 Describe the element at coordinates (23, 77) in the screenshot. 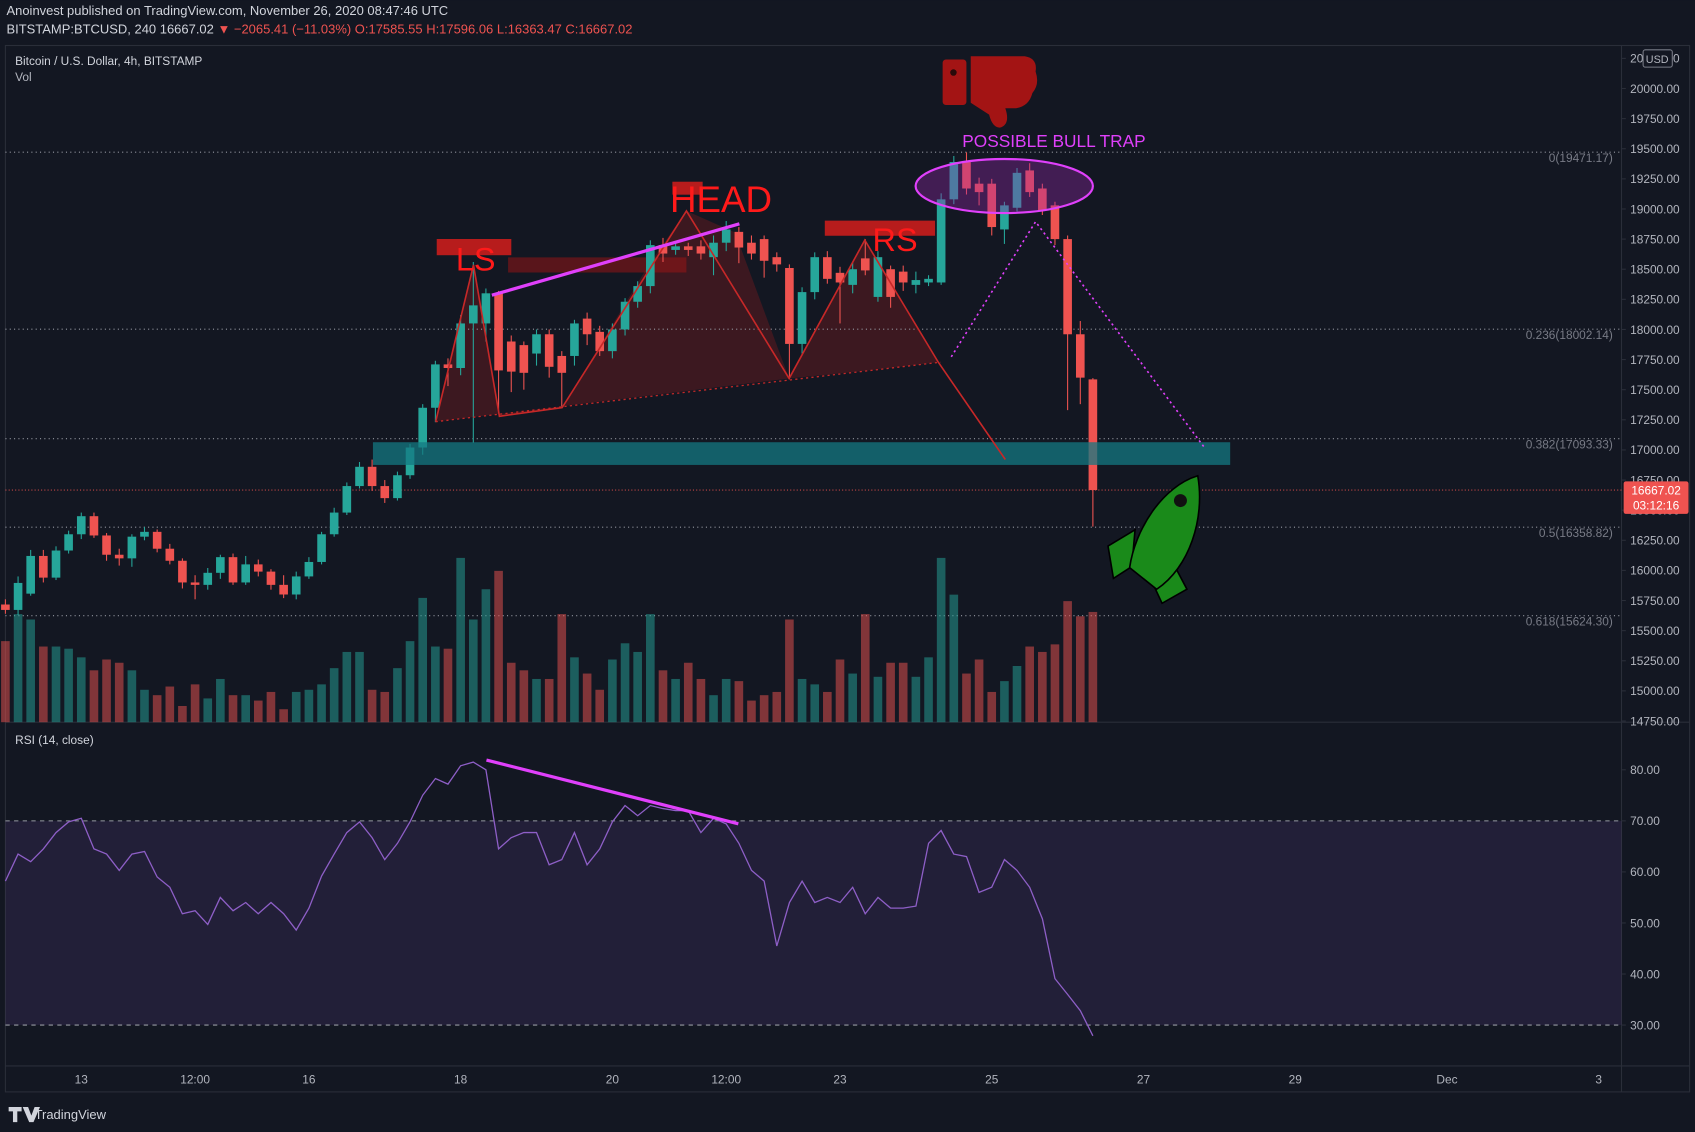

I see `volume-label: Vol` at that location.